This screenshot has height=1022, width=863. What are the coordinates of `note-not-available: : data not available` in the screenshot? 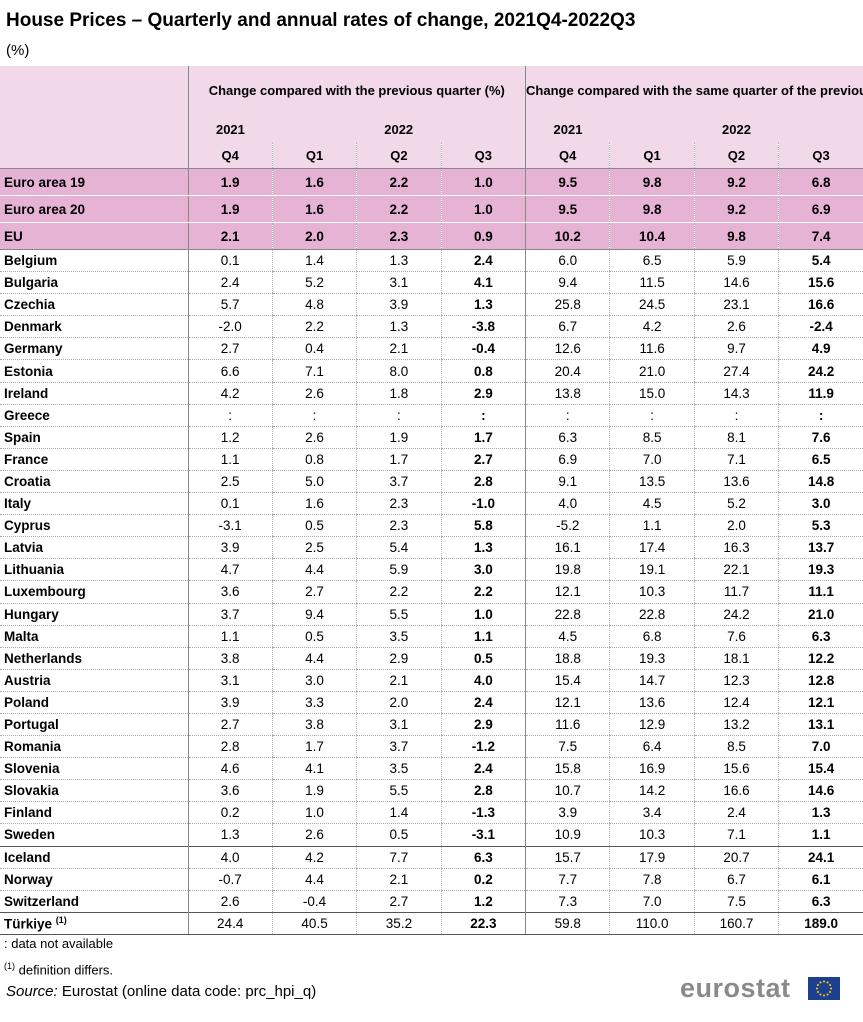 It's located at (59, 943).